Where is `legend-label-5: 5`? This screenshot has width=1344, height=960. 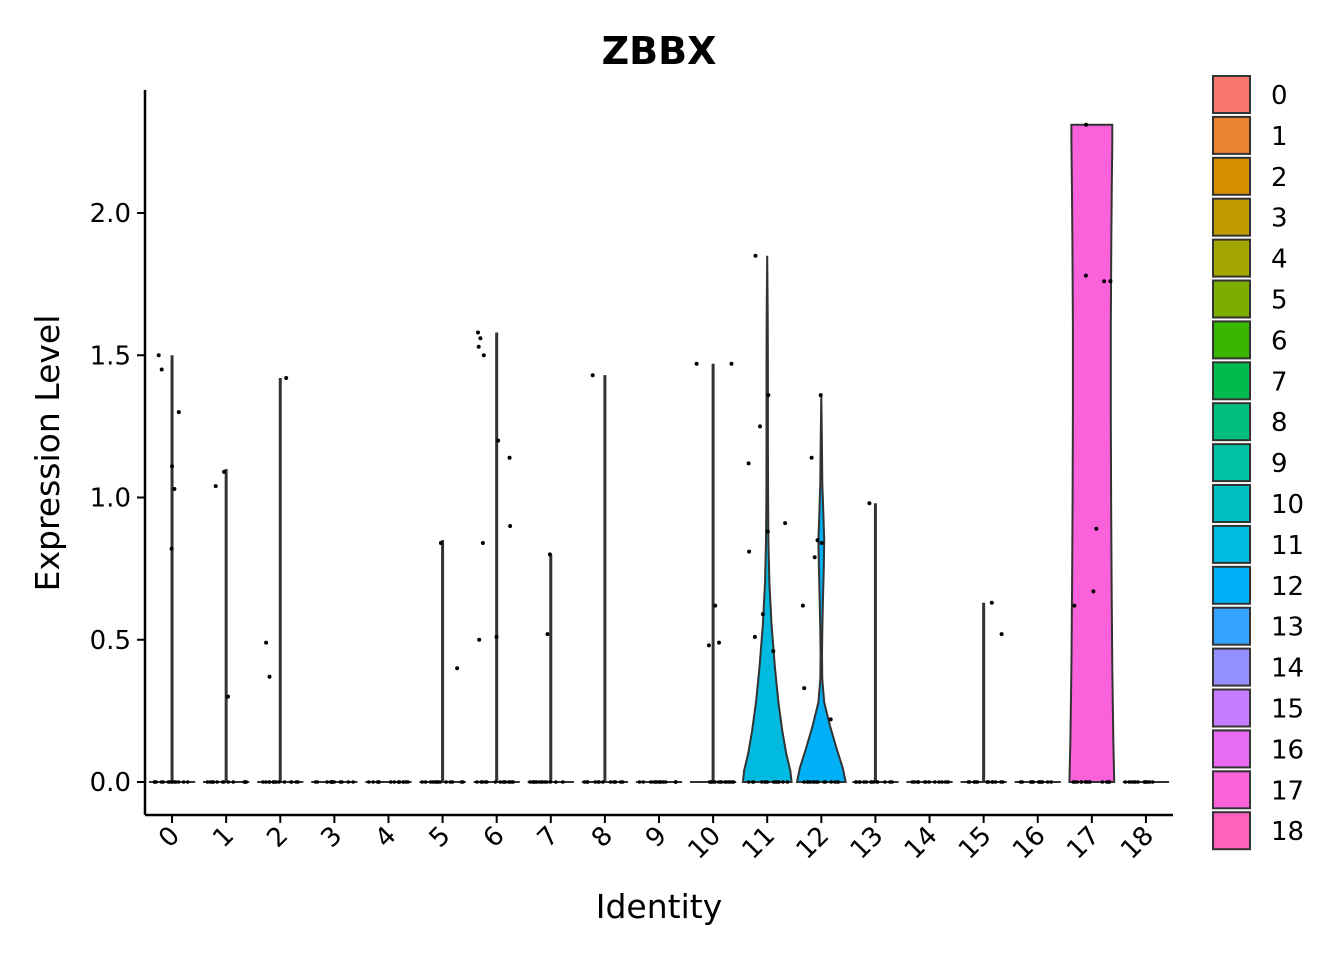 legend-label-5: 5 is located at coordinates (1279, 301).